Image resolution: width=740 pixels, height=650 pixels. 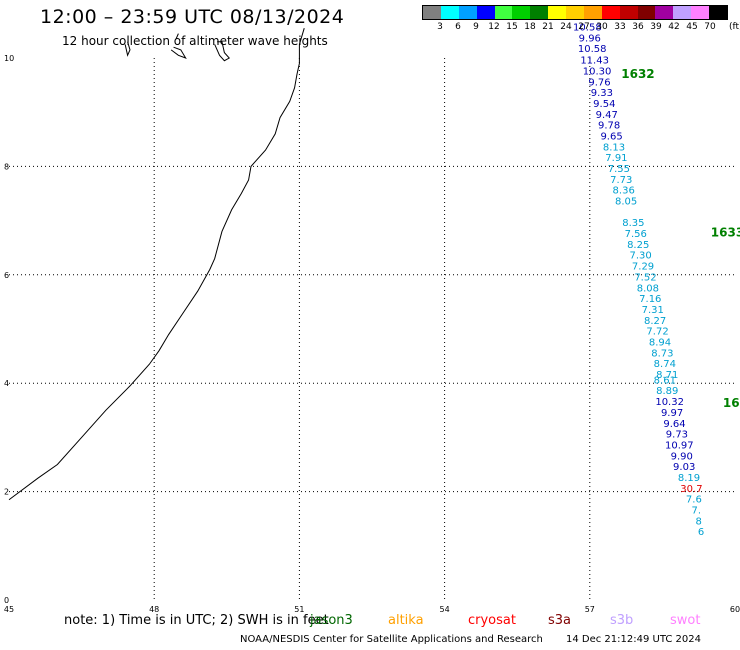 I want to click on wave-height-value: 9.76, so click(x=599, y=82).